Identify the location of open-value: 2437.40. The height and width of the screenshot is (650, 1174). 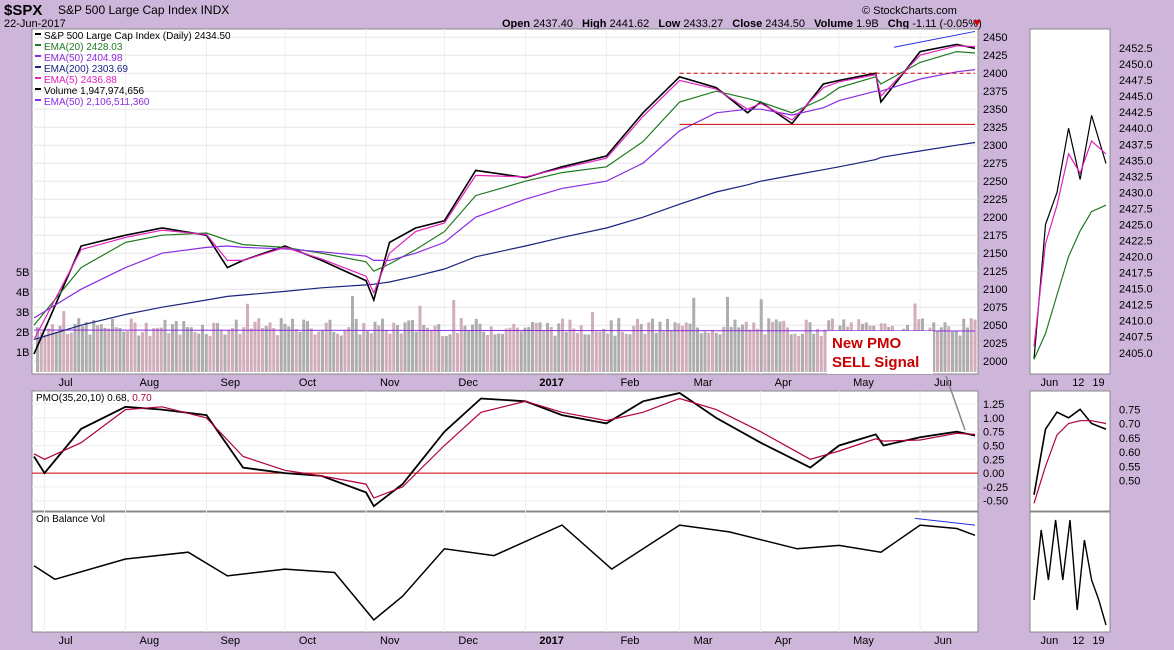
(553, 24).